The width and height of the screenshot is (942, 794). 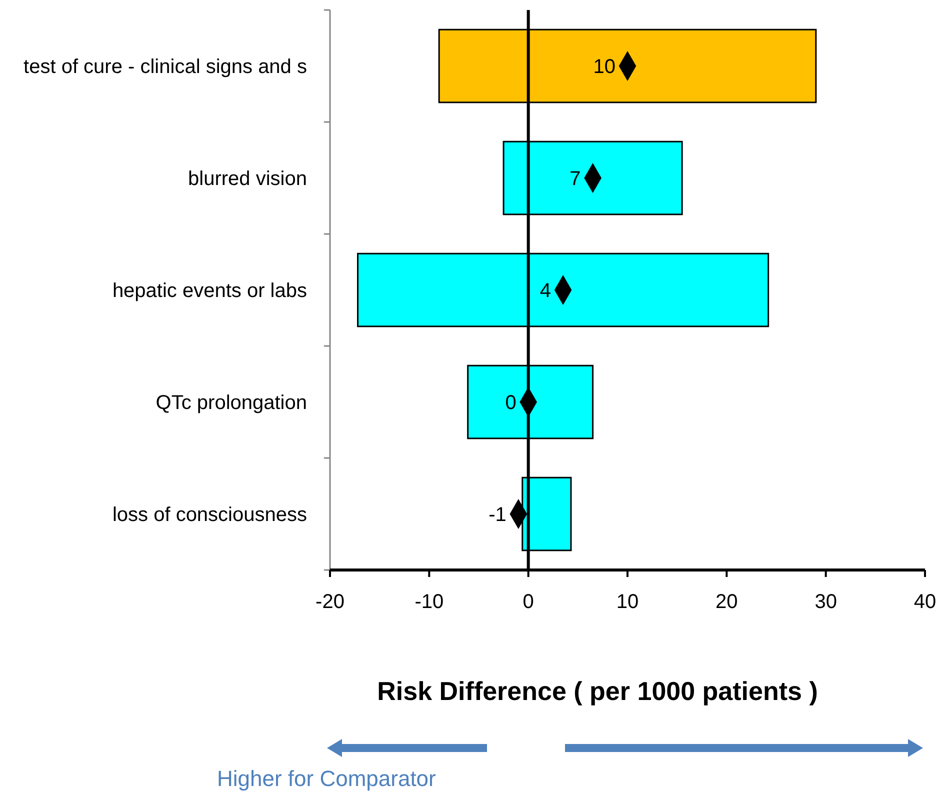 What do you see at coordinates (510, 403) in the screenshot?
I see `data-label: 0` at bounding box center [510, 403].